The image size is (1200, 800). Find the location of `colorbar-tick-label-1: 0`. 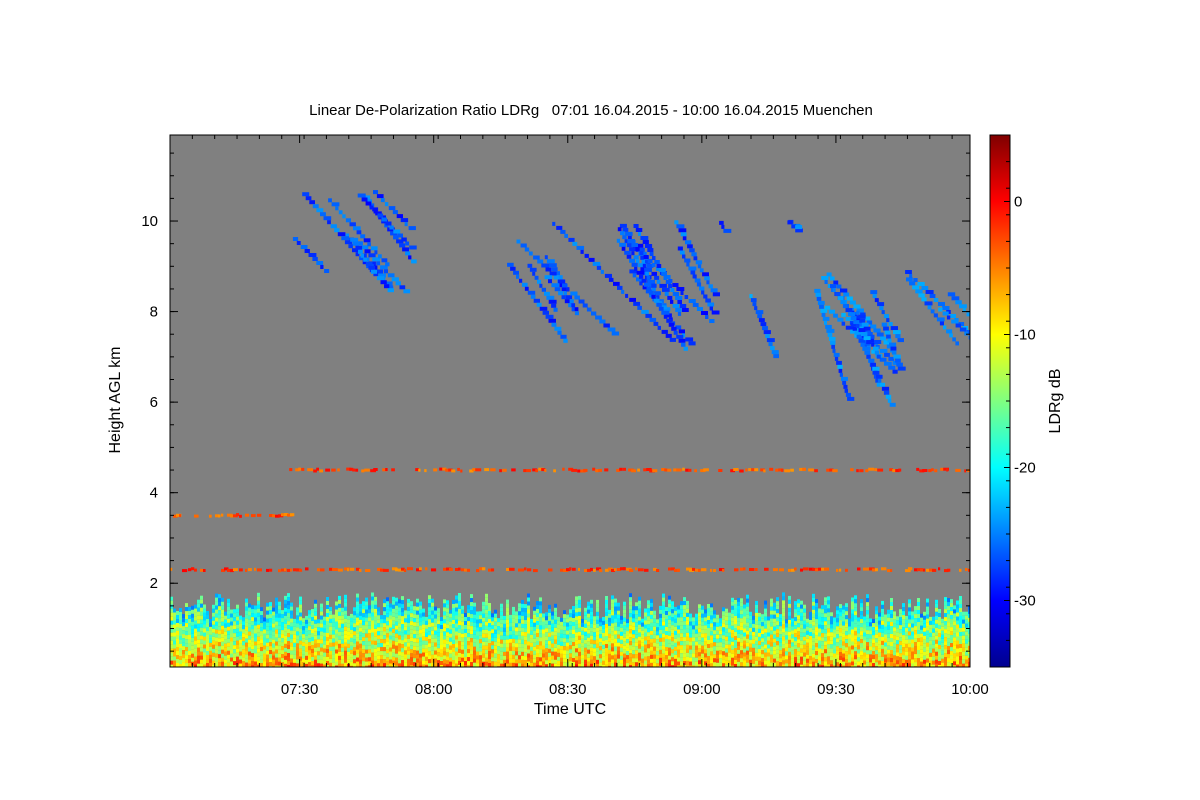

colorbar-tick-label-1: 0 is located at coordinates (1018, 202).